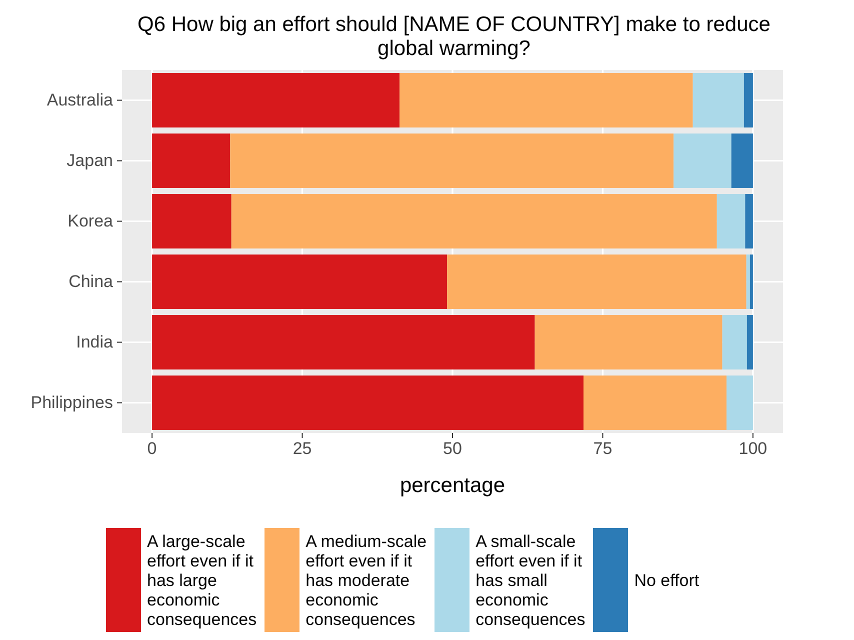  What do you see at coordinates (89, 160) in the screenshot?
I see `y-tick-label: Japan` at bounding box center [89, 160].